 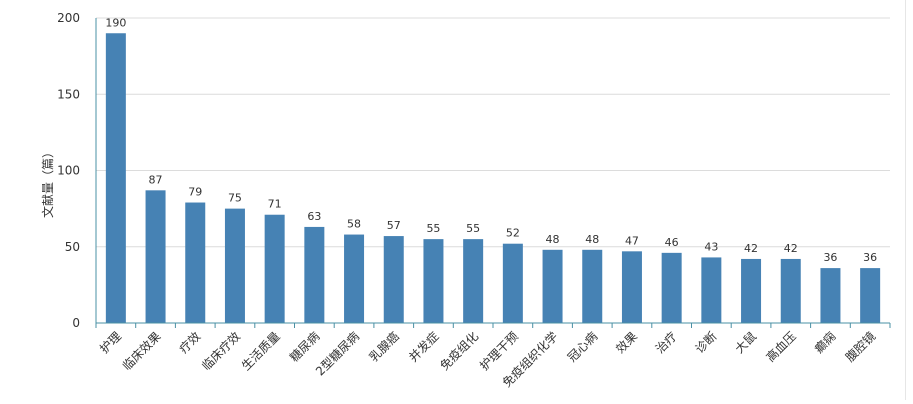 What do you see at coordinates (825, 343) in the screenshot?
I see `x-tick-label: 癫痫` at bounding box center [825, 343].